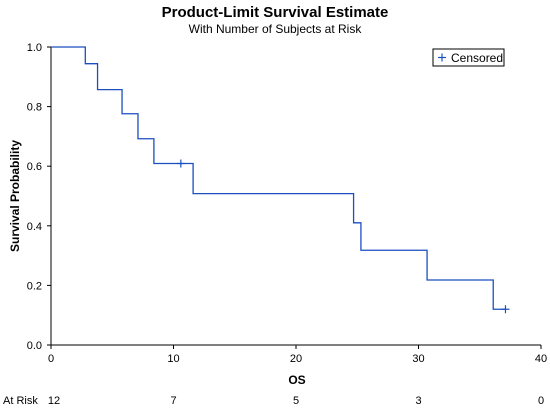  I want to click on chart-title: Product-Limit Survival Estimate, so click(275, 12).